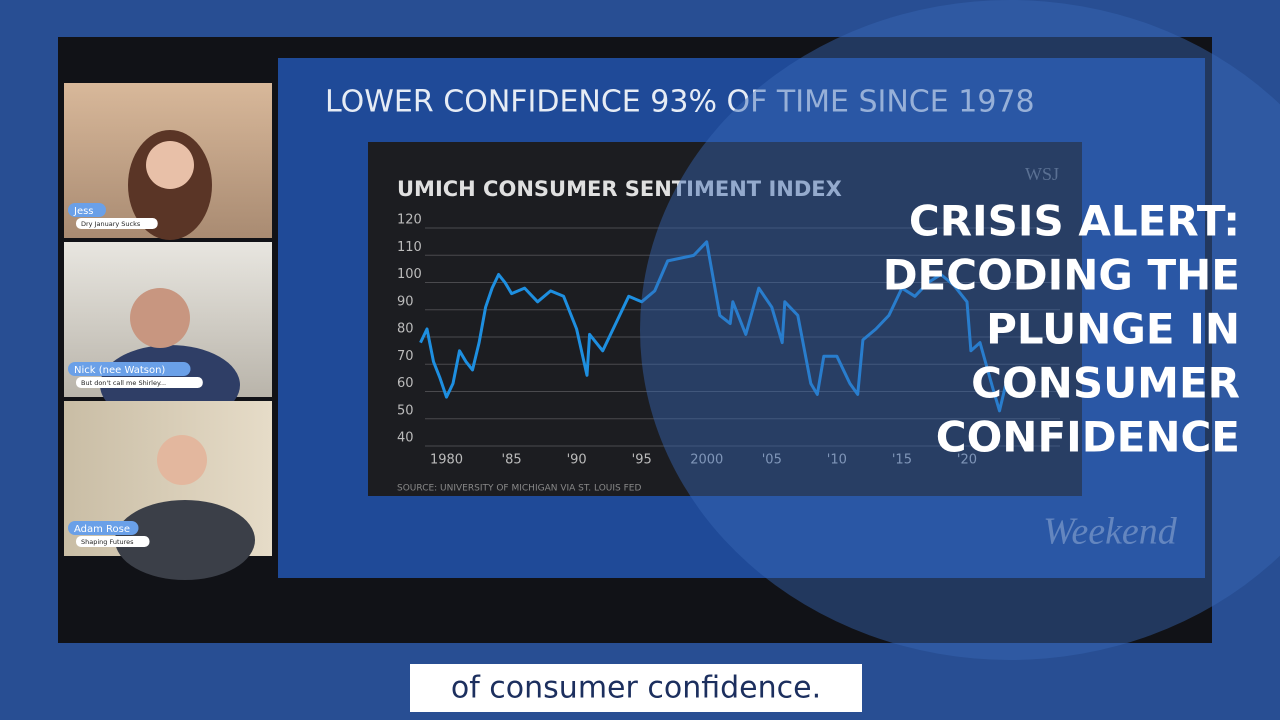 Image resolution: width=1280 pixels, height=724 pixels. What do you see at coordinates (405, 410) in the screenshot?
I see `y-tick-label: 50` at bounding box center [405, 410].